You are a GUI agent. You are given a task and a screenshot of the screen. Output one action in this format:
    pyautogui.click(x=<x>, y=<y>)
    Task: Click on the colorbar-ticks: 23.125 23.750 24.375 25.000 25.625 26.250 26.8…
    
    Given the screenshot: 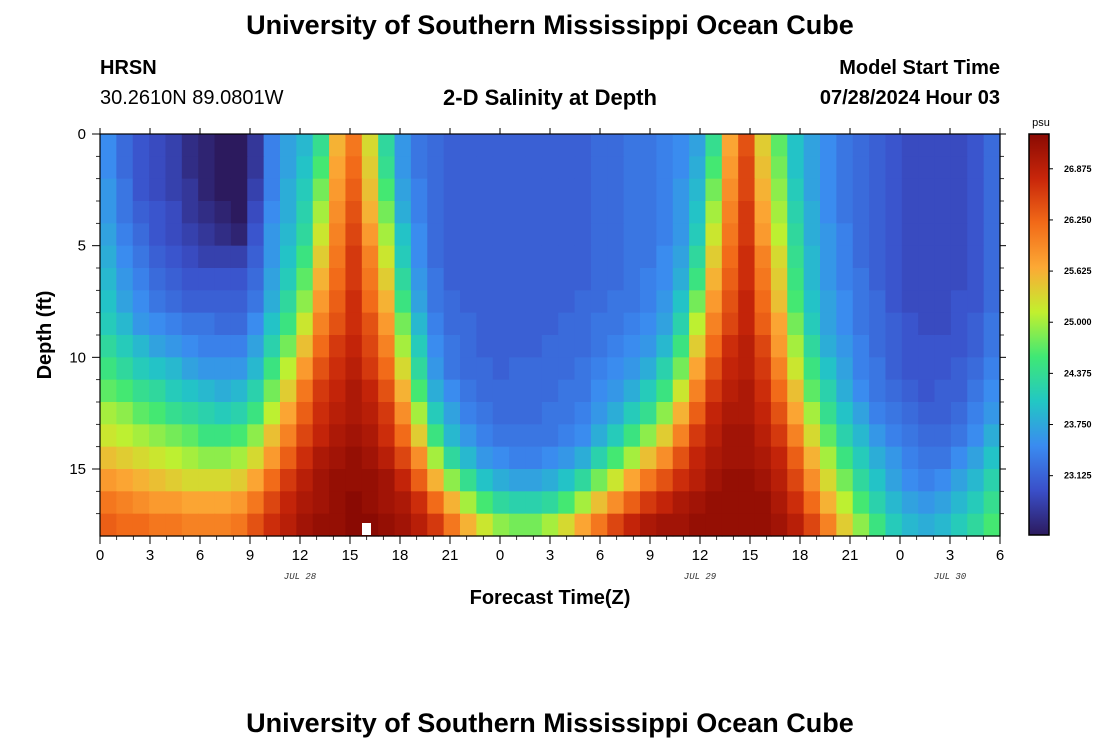 What is the action you would take?
    pyautogui.click(x=1070, y=322)
    